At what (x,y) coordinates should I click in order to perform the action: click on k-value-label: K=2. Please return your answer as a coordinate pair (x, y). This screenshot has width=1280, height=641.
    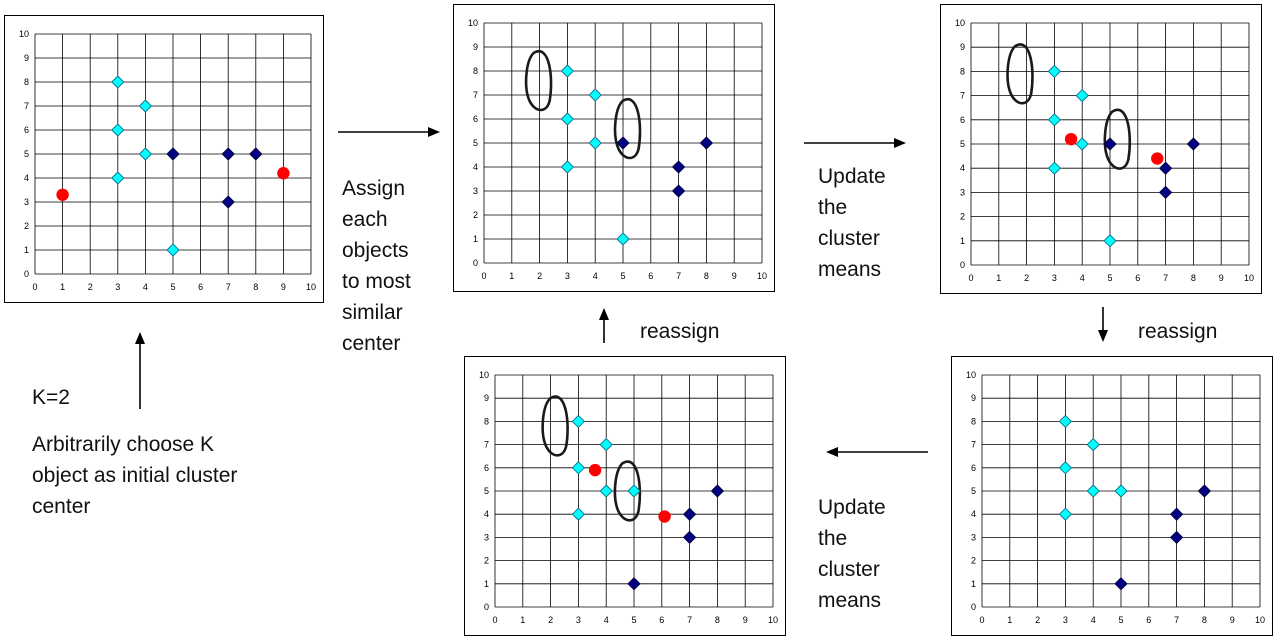
    Looking at the image, I should click on (51, 397).